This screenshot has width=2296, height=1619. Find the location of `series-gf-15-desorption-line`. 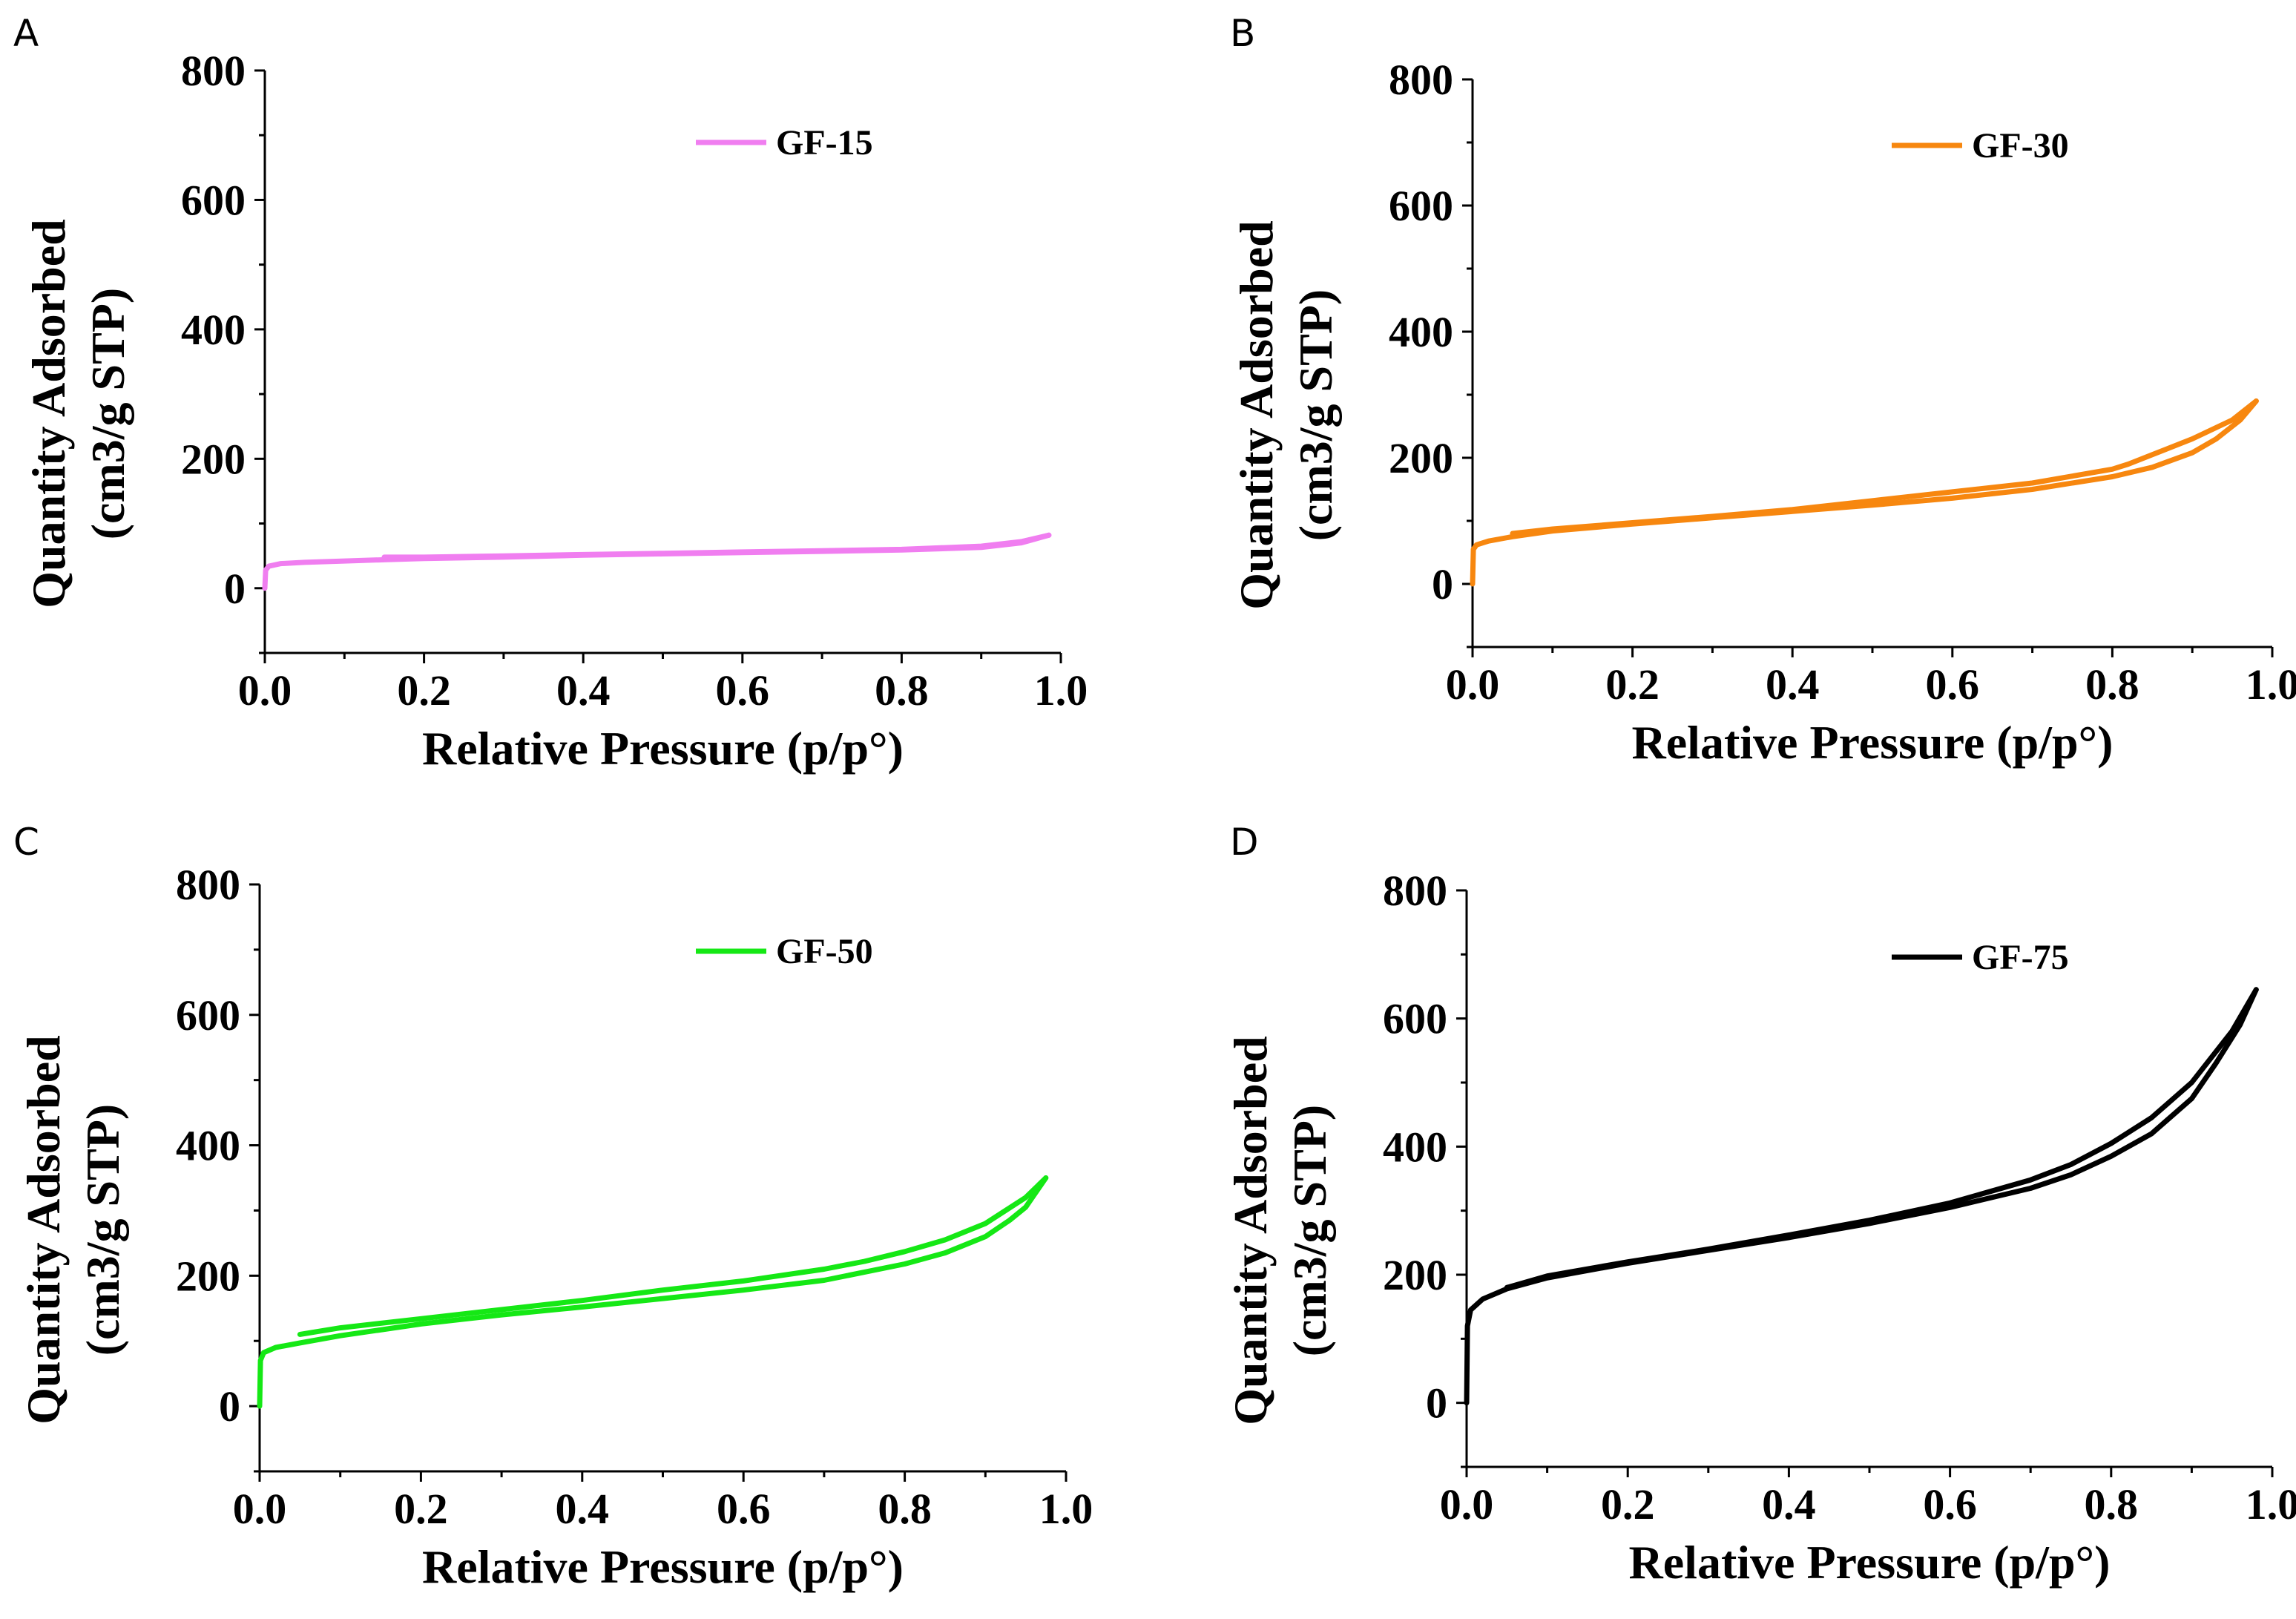

series-gf-15-desorption-line is located at coordinates (716, 546).